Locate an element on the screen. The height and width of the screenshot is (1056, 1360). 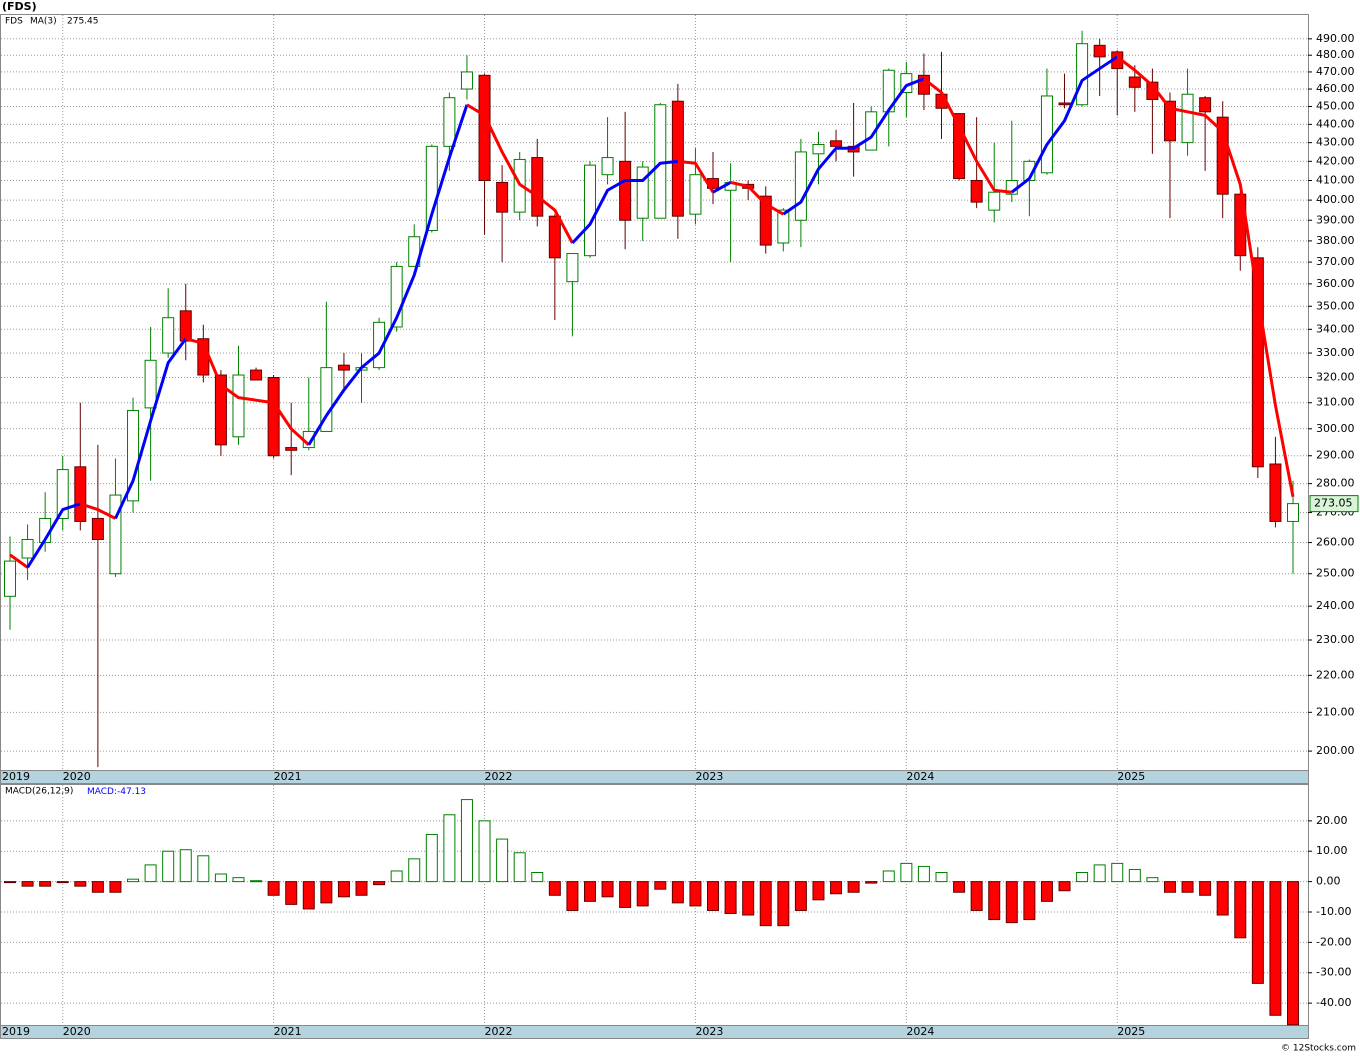
x-tick-label: 2023 is located at coordinates (709, 776).